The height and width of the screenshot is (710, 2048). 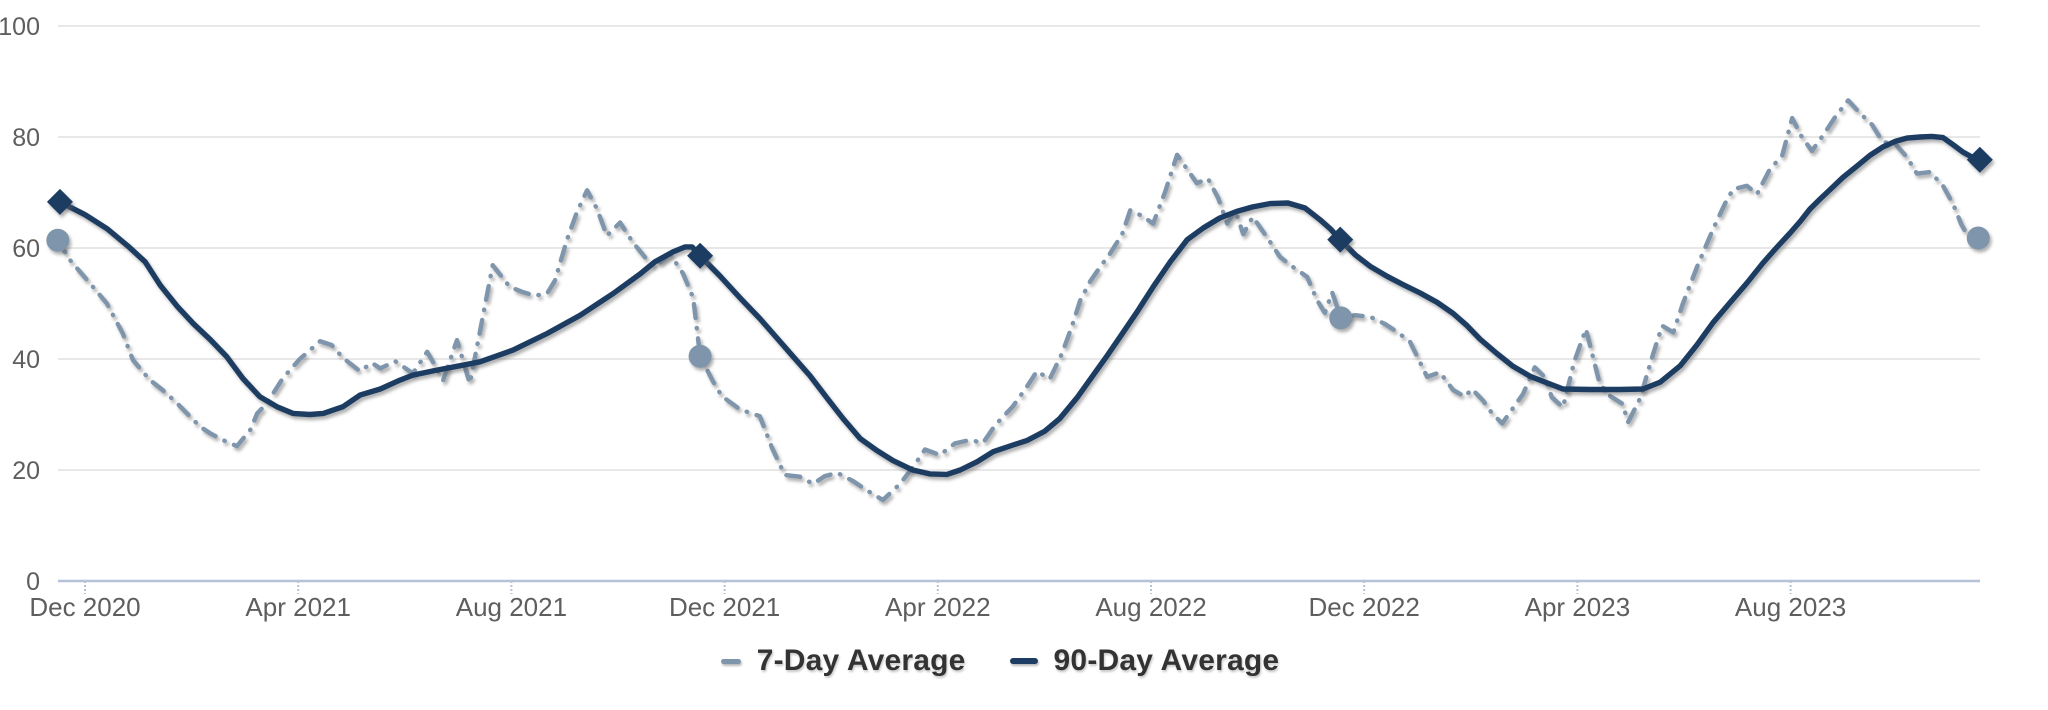 I want to click on y-tick-label: 60, so click(x=26, y=249).